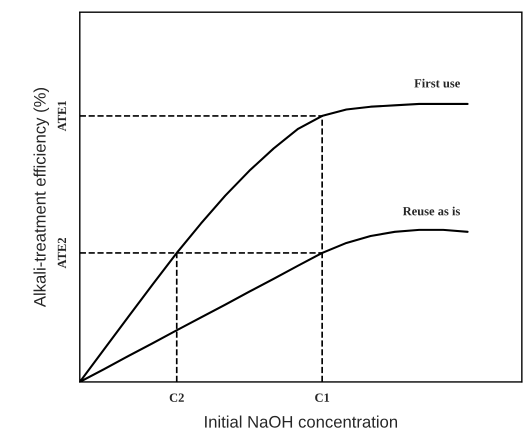 This screenshot has width=525, height=436. What do you see at coordinates (62, 116) in the screenshot?
I see `ref-line-label: ATE1` at bounding box center [62, 116].